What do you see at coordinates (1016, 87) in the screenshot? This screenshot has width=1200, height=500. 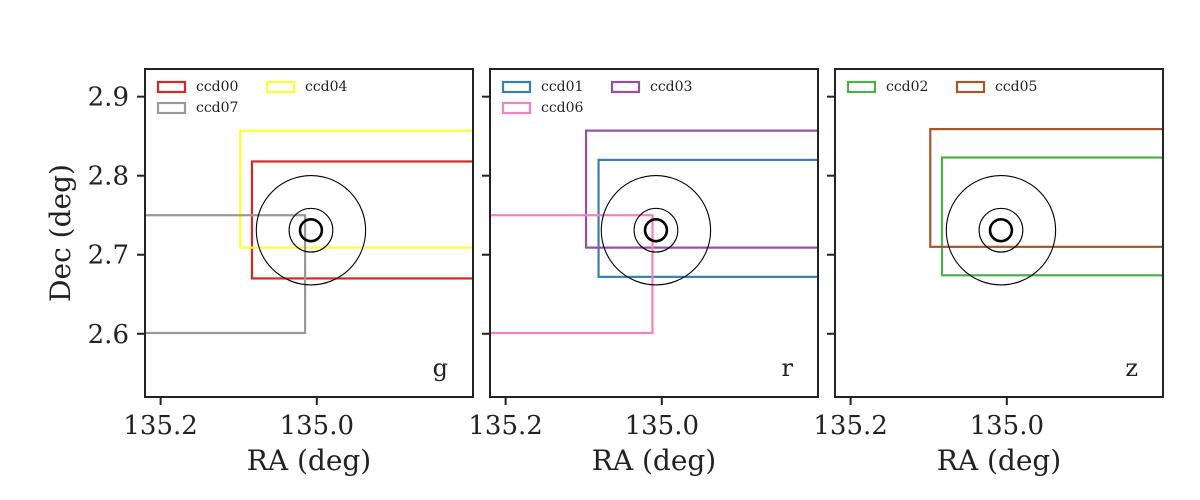 I see `legend-label-ccd05: ccd05` at bounding box center [1016, 87].